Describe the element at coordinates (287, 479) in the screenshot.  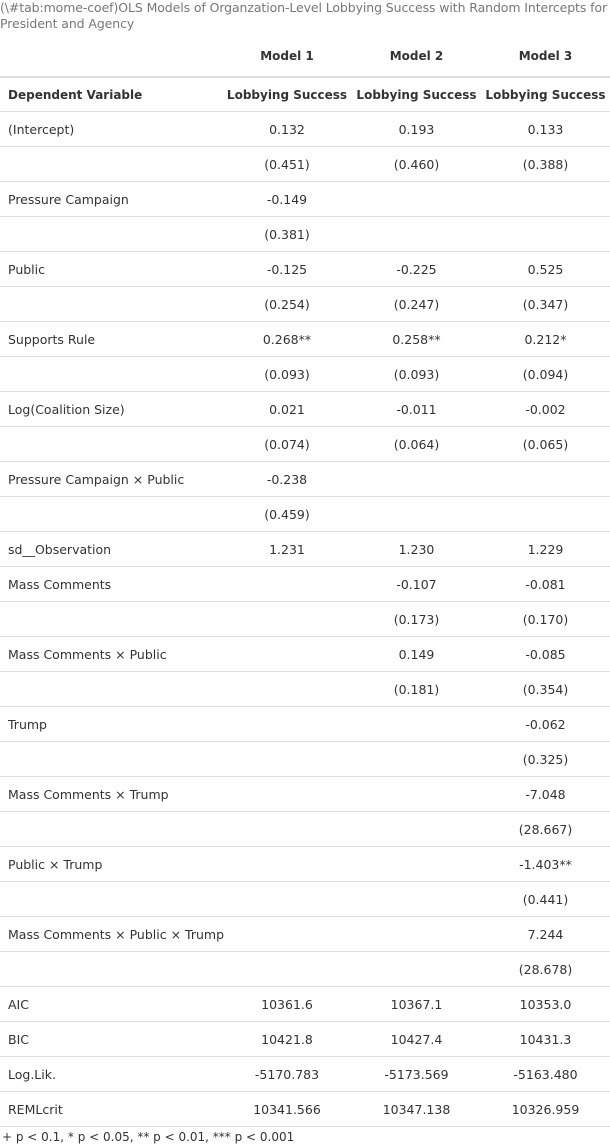
I see `model-1-cell: -0.238` at that location.